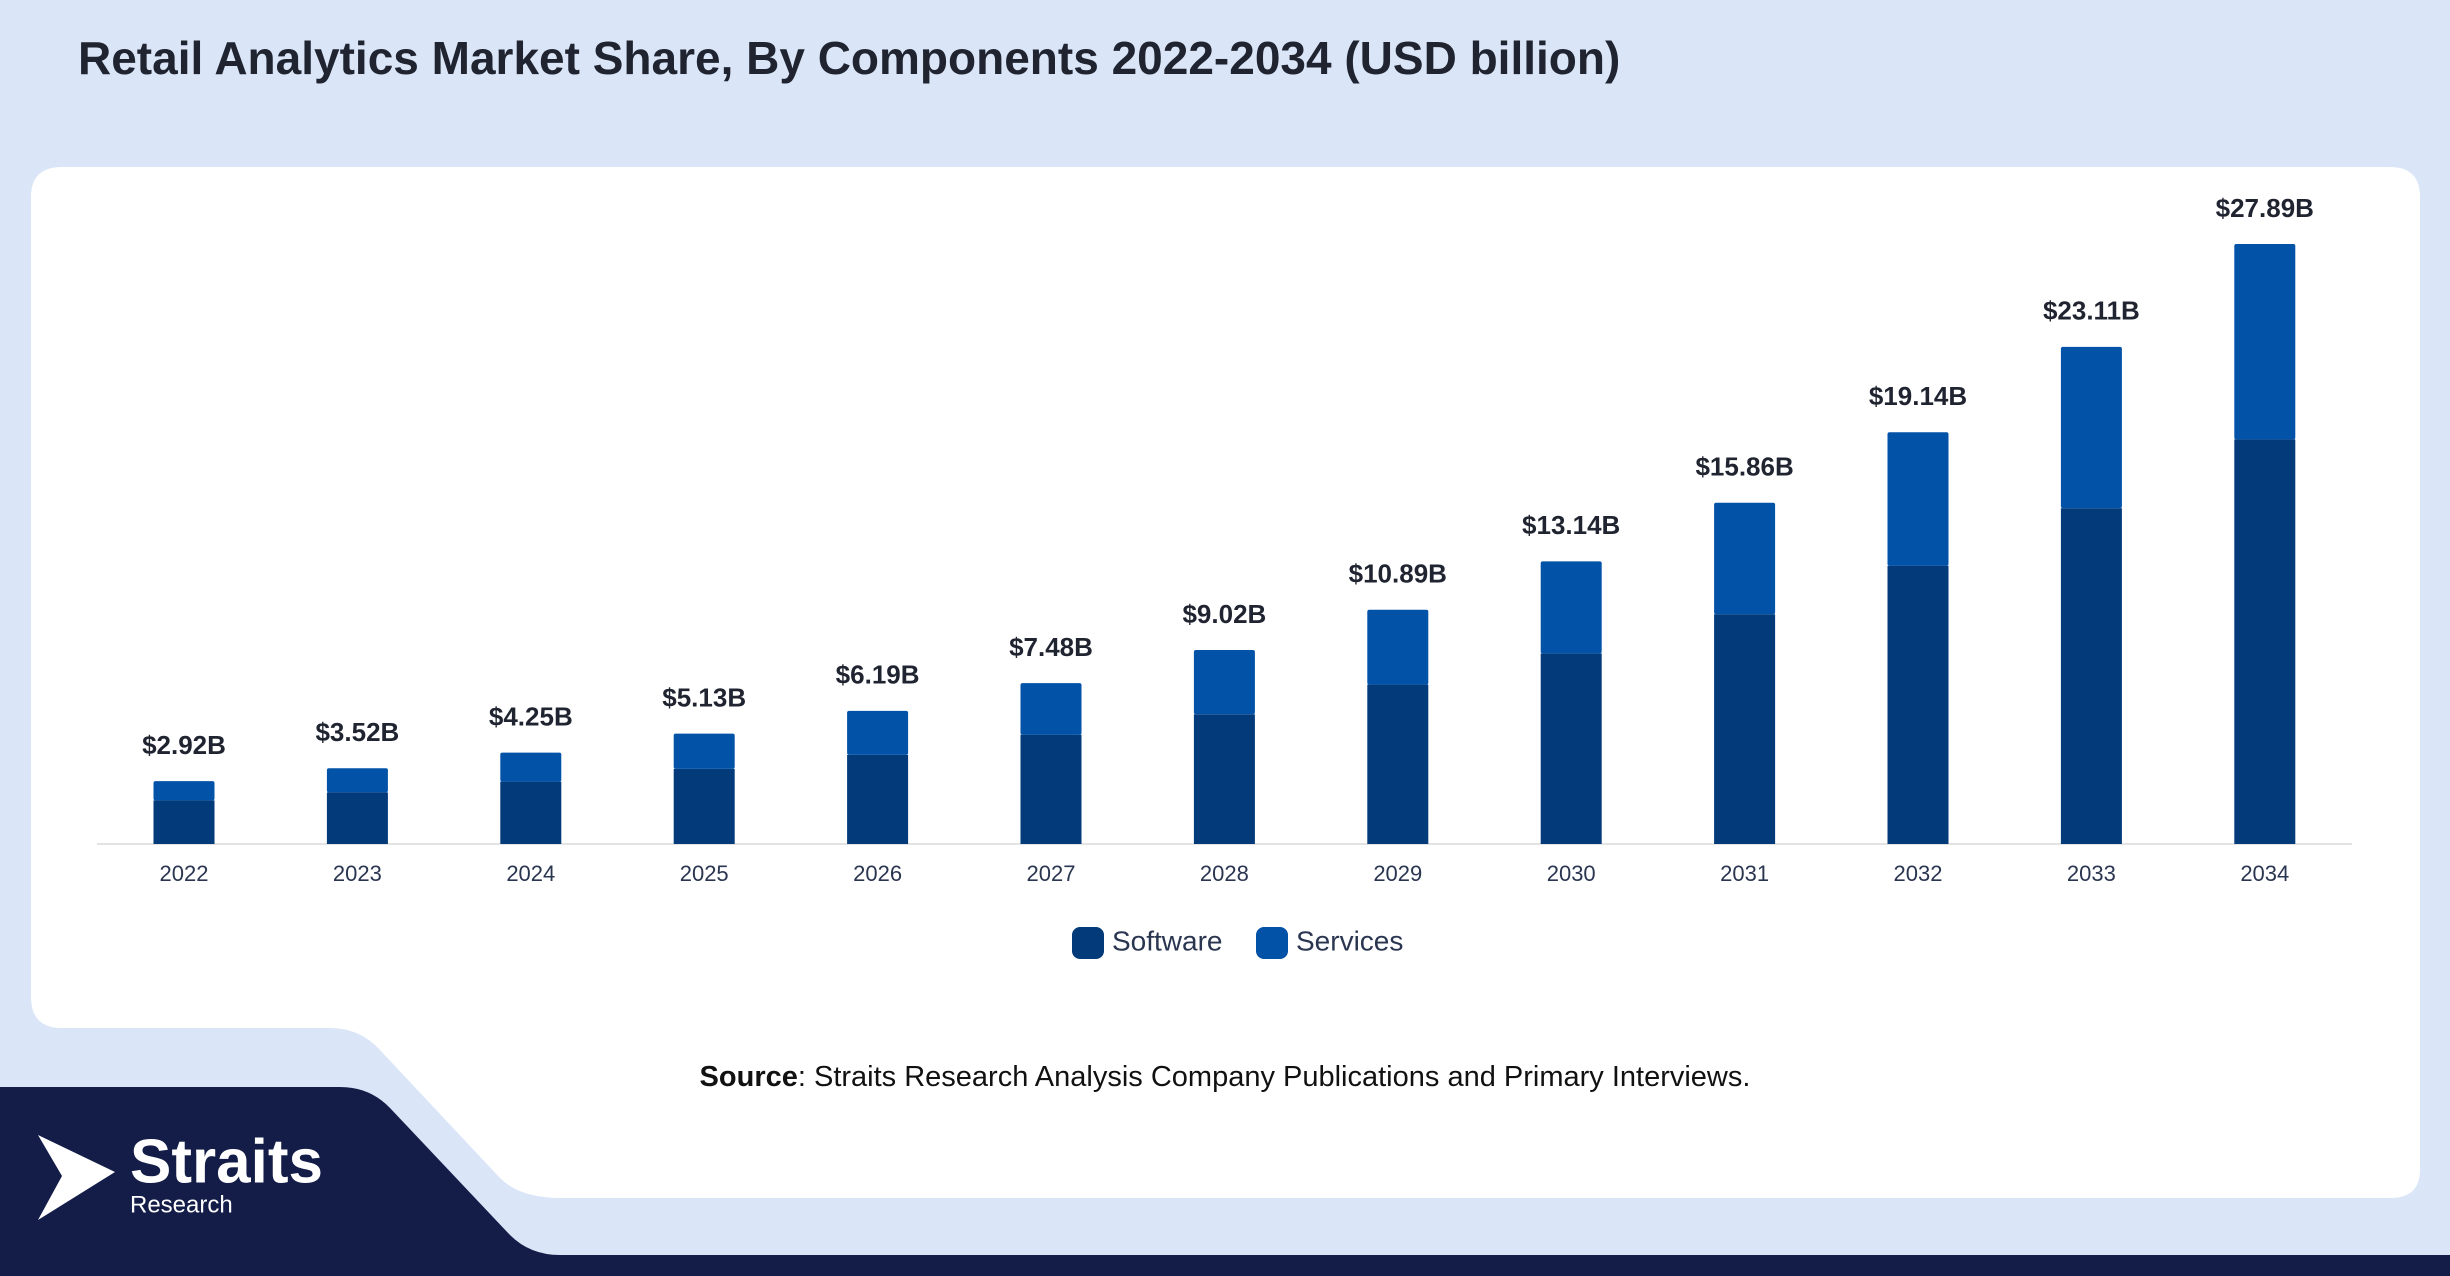  What do you see at coordinates (1571, 873) in the screenshot?
I see `x-tick-label: 2030` at bounding box center [1571, 873].